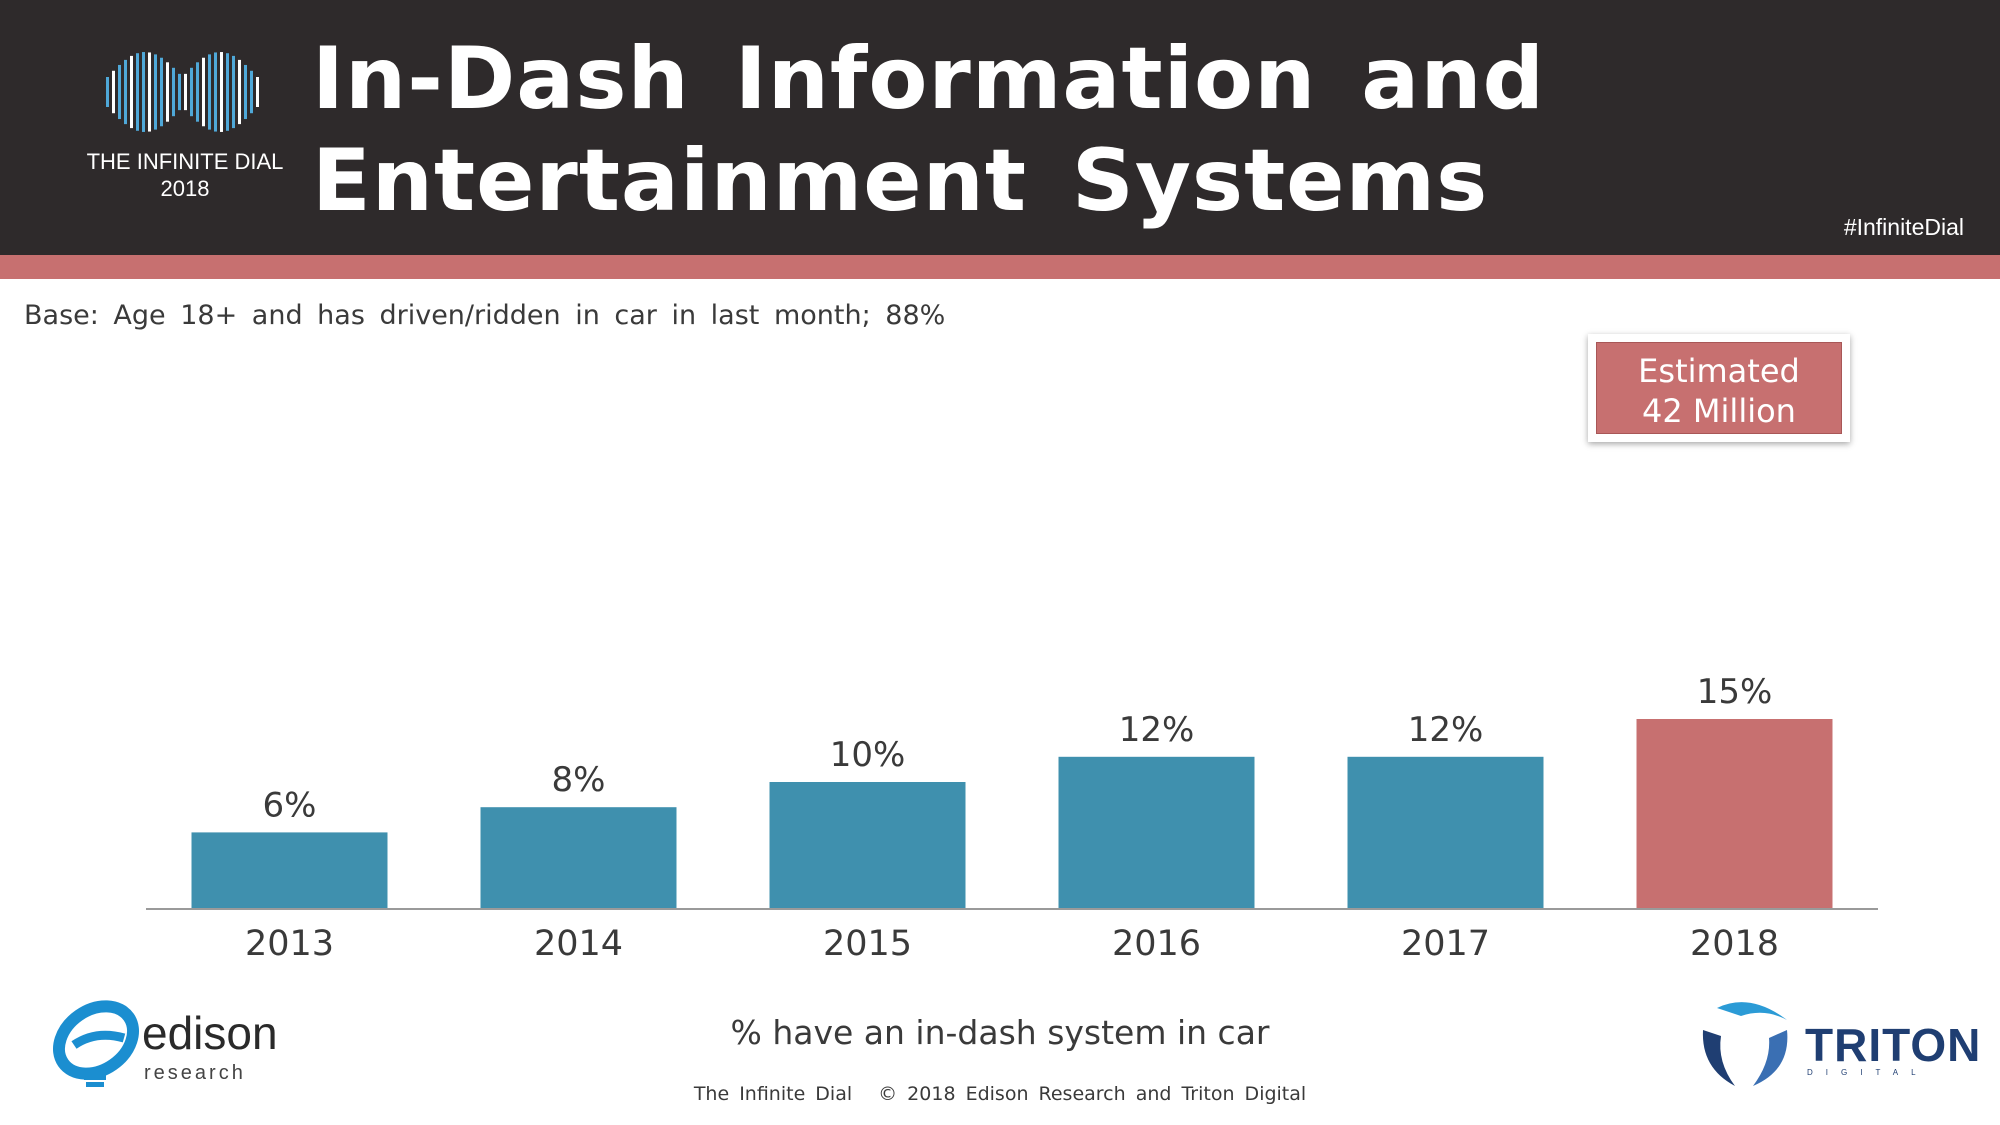 This screenshot has height=1125, width=2000. Describe the element at coordinates (1903, 227) in the screenshot. I see `hashtag: #InfiniteDial` at that location.